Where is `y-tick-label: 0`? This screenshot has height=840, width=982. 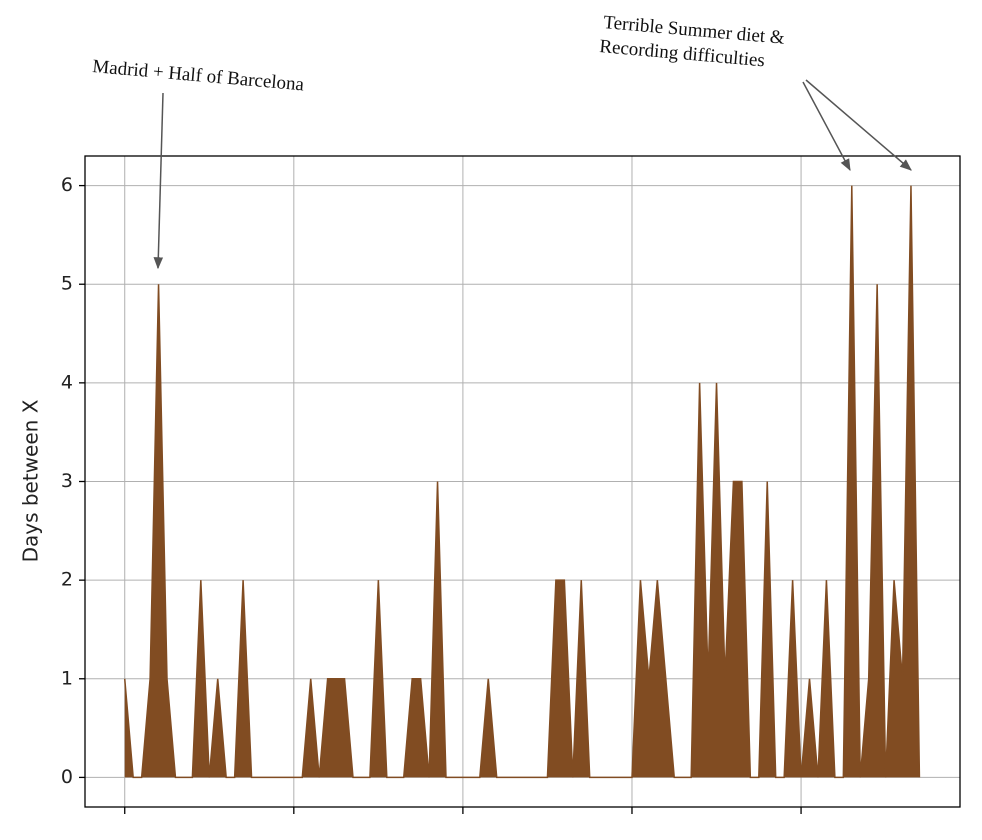 y-tick-label: 0 is located at coordinates (67, 777).